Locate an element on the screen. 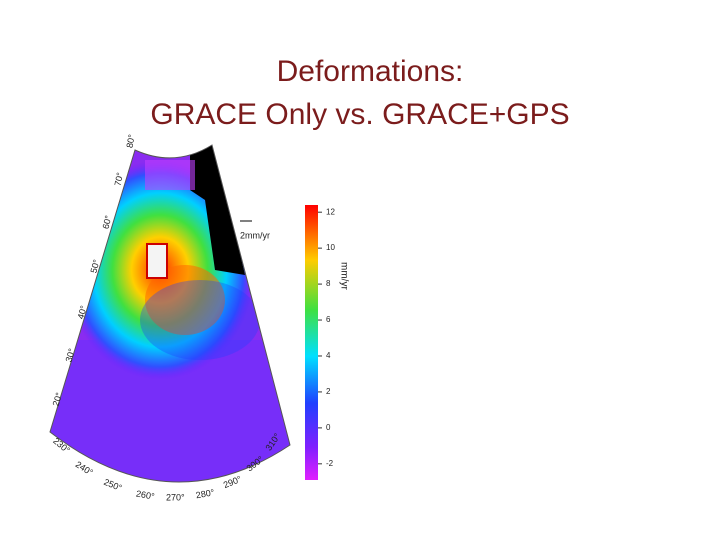 The height and width of the screenshot is (540, 720). colorbar is located at coordinates (311, 342).